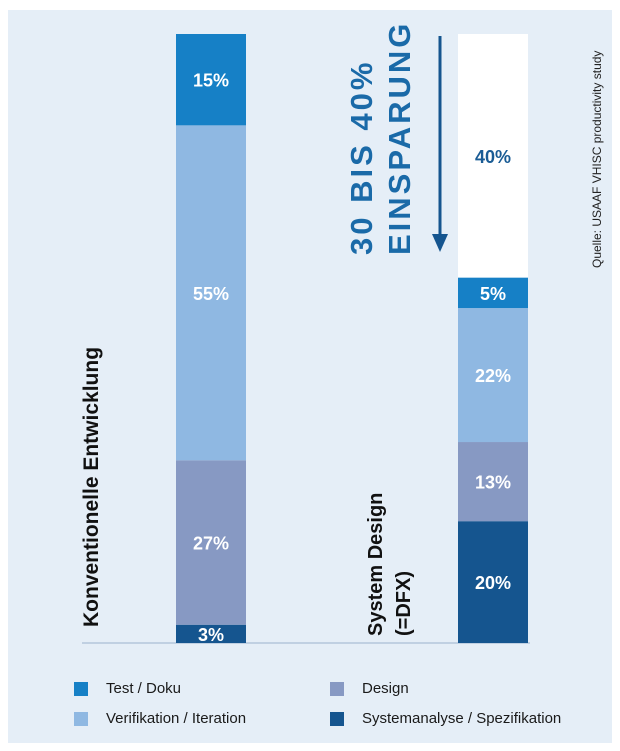 The width and height of the screenshot is (620, 751). I want to click on source-note: Quelle: USAAF VHISC productivity study, so click(597, 159).